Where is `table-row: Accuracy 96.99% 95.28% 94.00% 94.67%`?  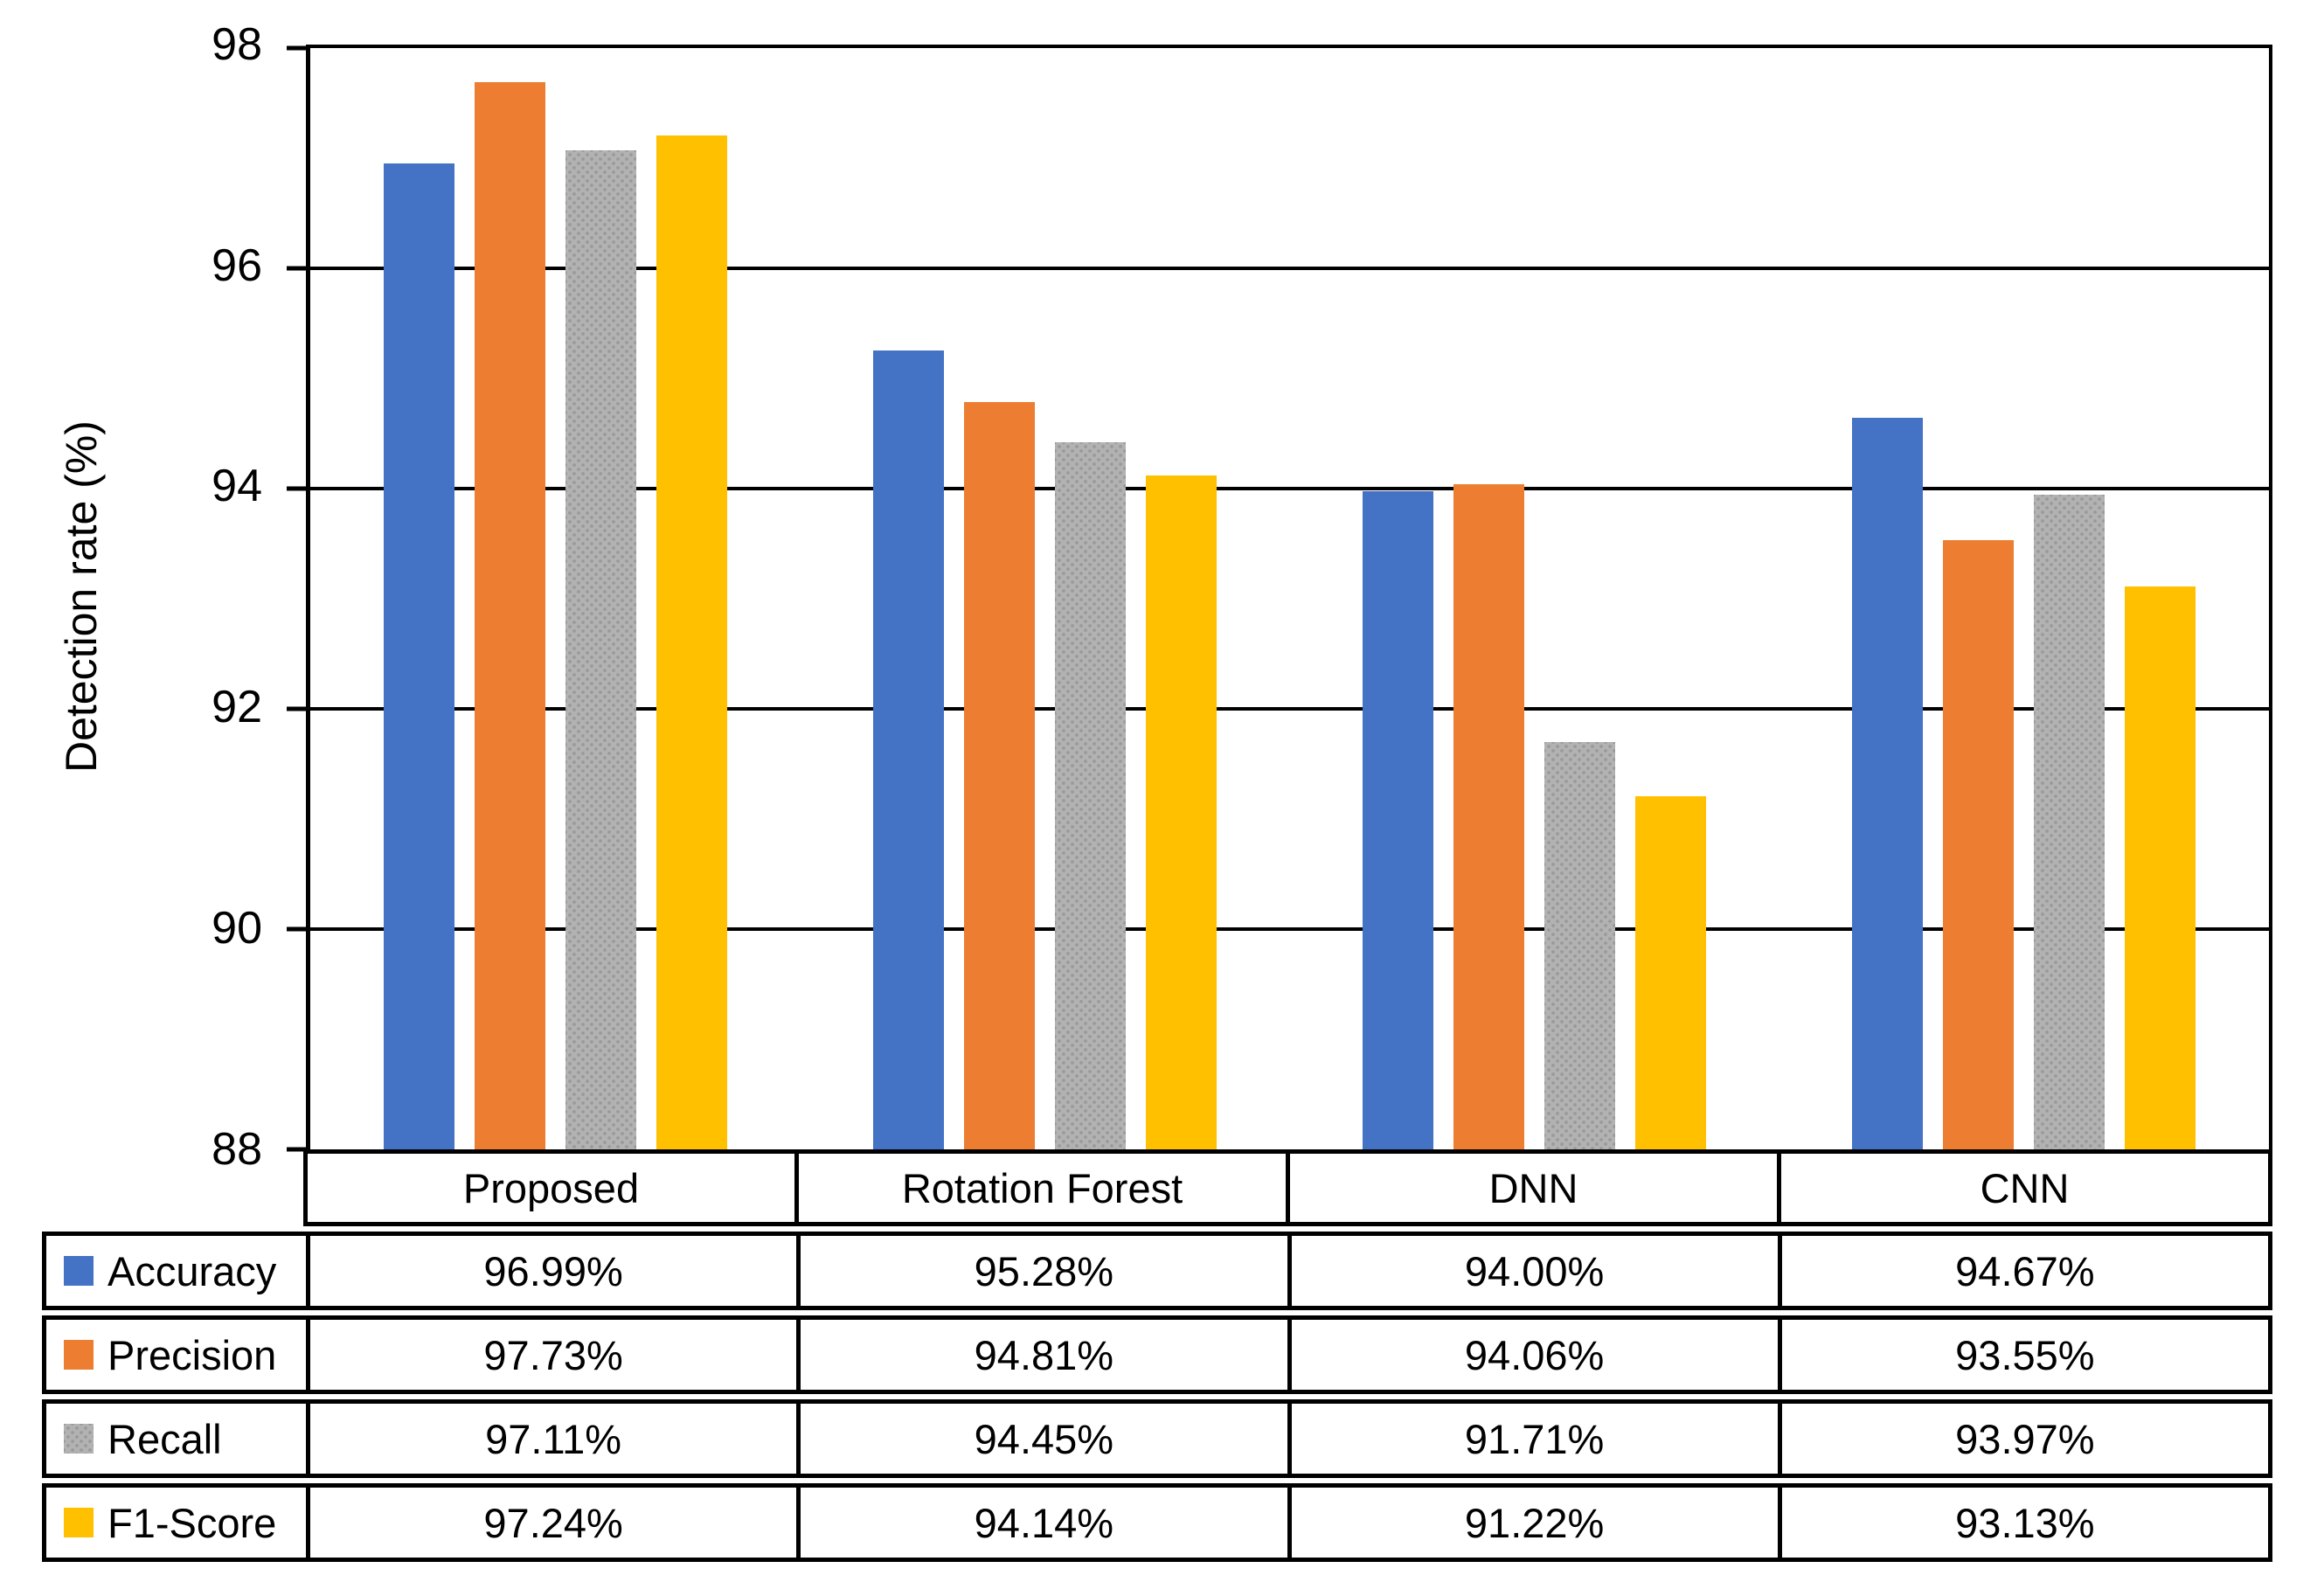
table-row: Accuracy 96.99% 95.28% 94.00% 94.67% is located at coordinates (1157, 1271).